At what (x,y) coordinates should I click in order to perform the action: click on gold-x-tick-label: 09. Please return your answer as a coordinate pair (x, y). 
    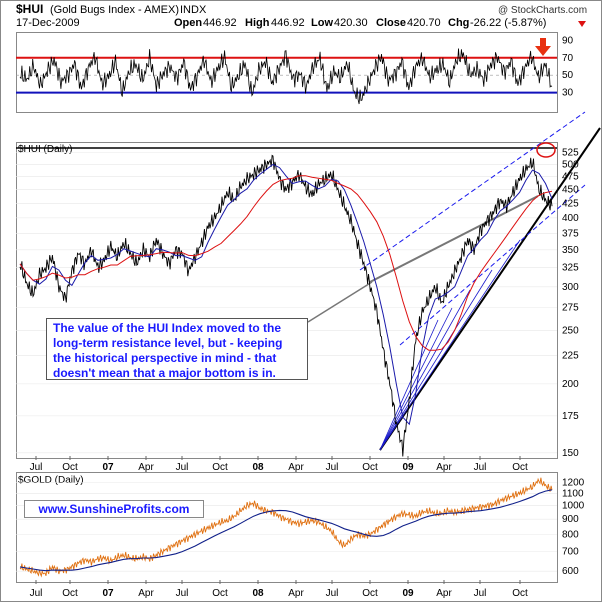
    Looking at the image, I should click on (408, 593).